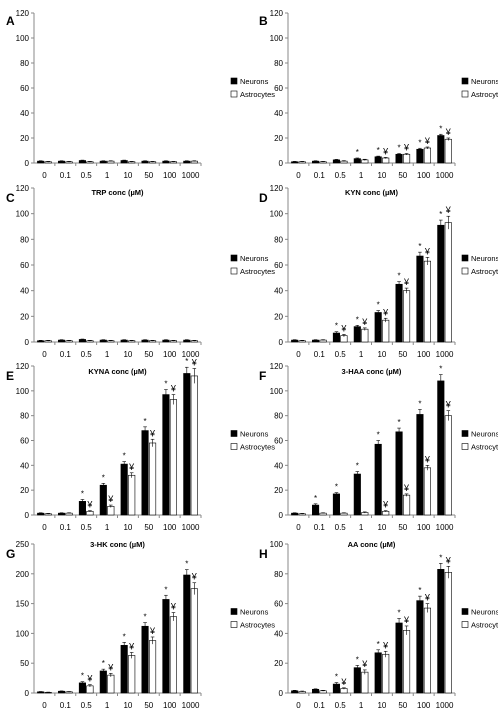 This screenshot has width=498, height=714. I want to click on y-tick-label: 100, so click(23, 214).